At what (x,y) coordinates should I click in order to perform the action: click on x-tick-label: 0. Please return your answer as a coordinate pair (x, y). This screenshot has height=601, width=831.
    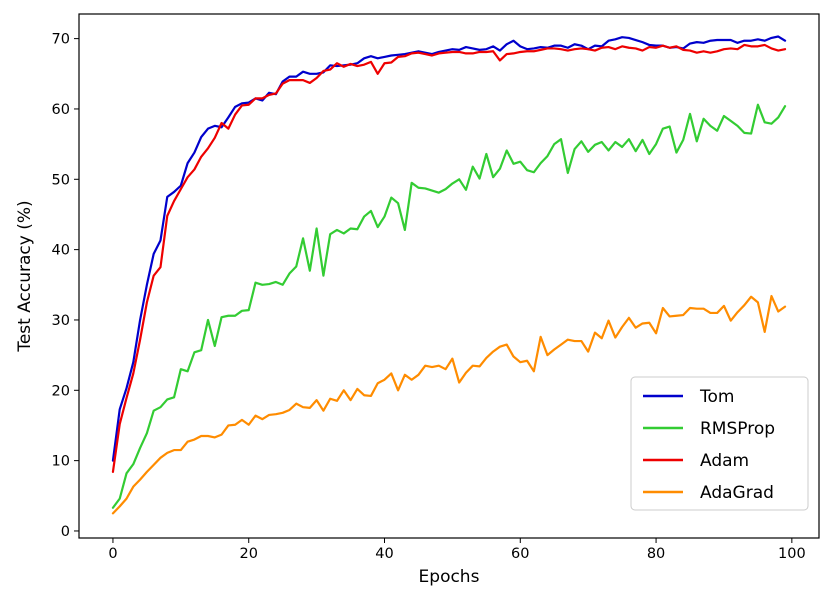
    Looking at the image, I should click on (112, 554).